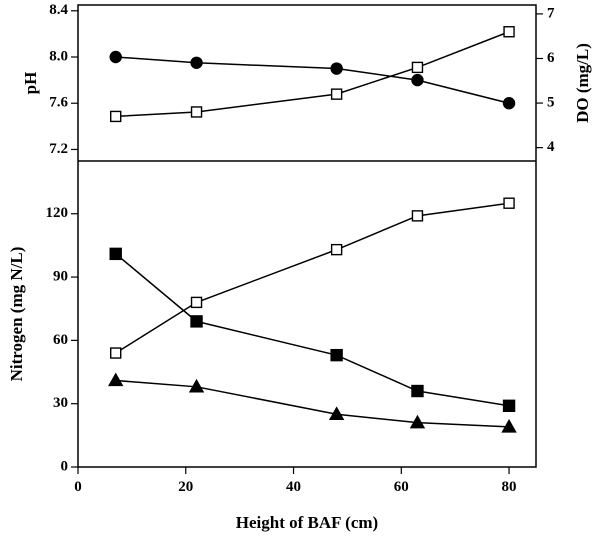 This screenshot has height=543, width=600. I want to click on bottom-series-2-line, so click(312, 403).